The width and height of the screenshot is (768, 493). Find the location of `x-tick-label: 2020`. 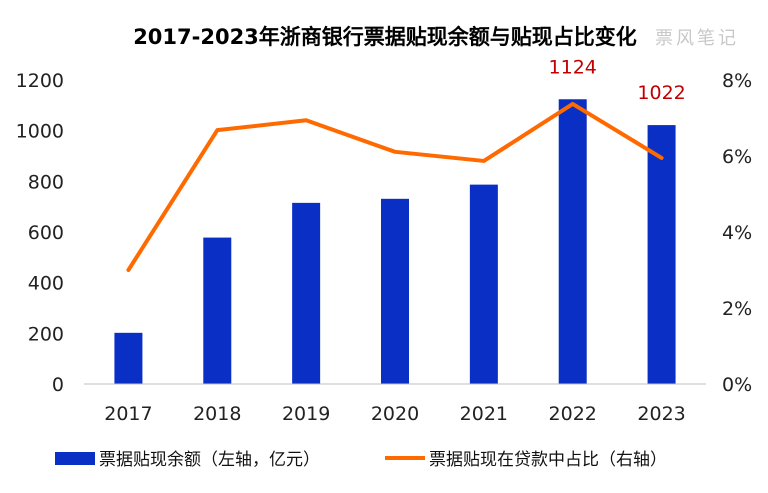

x-tick-label: 2020 is located at coordinates (395, 414).